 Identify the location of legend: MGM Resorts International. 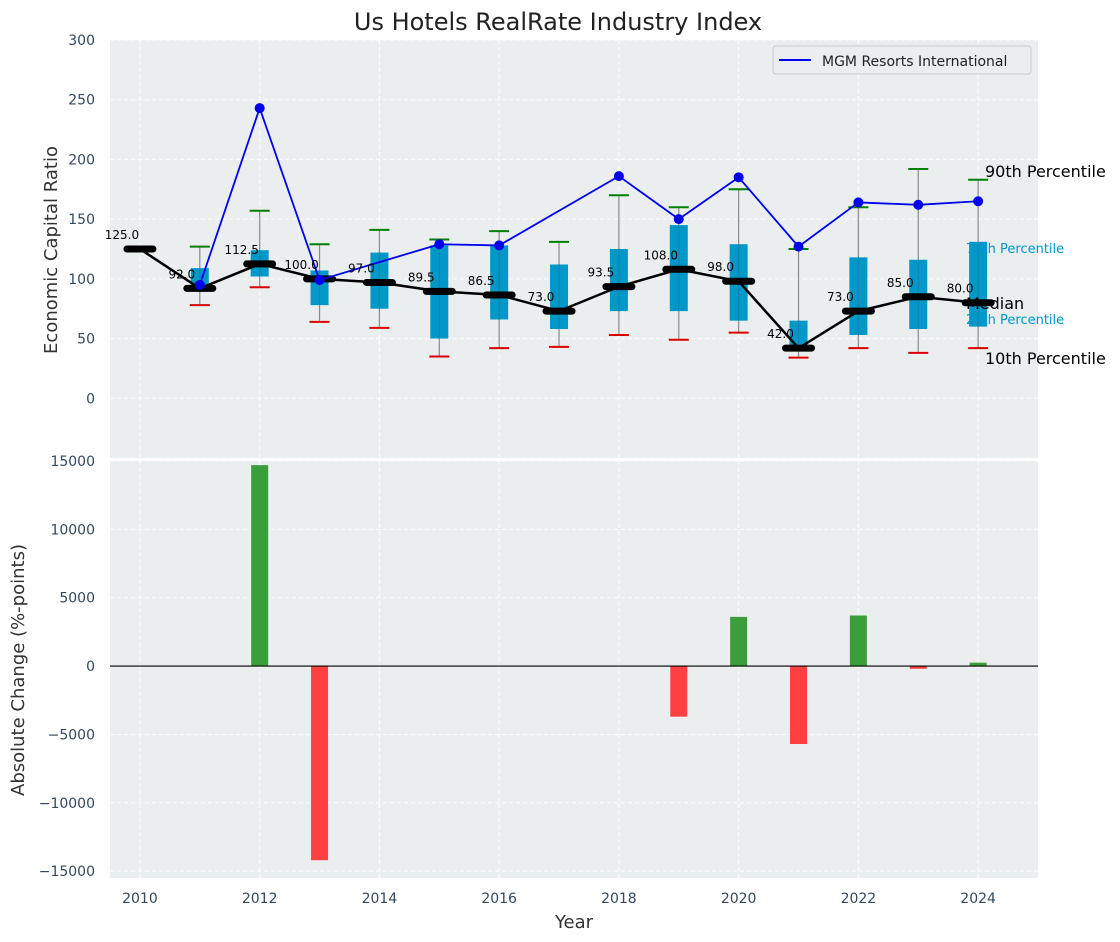
(902, 60).